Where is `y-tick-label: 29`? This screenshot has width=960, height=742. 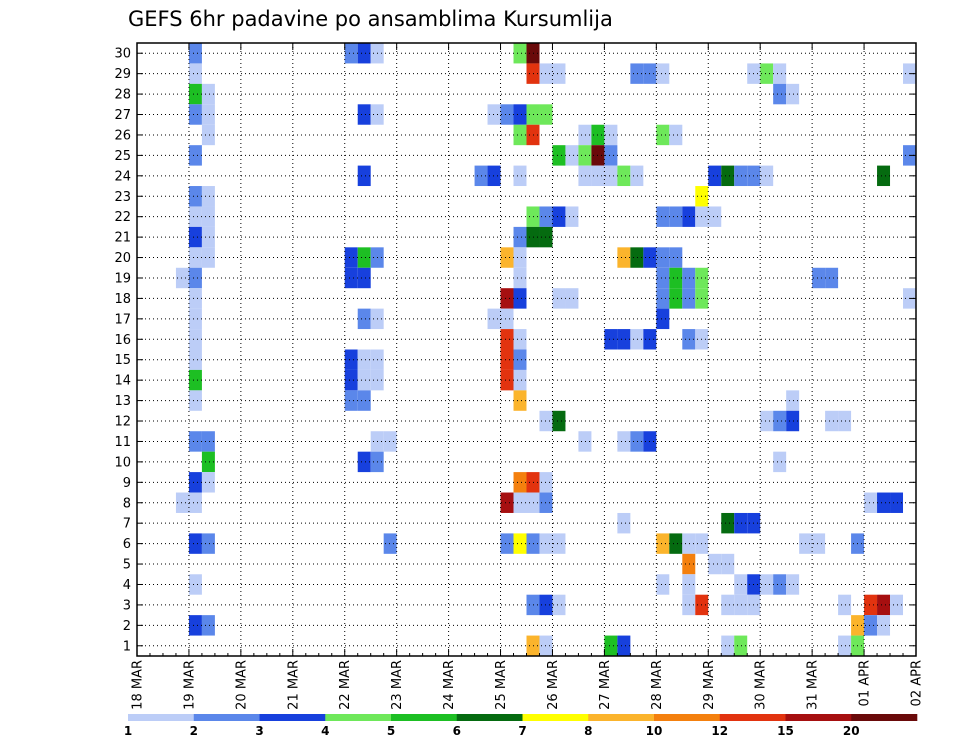
y-tick-label: 29 is located at coordinates (122, 74).